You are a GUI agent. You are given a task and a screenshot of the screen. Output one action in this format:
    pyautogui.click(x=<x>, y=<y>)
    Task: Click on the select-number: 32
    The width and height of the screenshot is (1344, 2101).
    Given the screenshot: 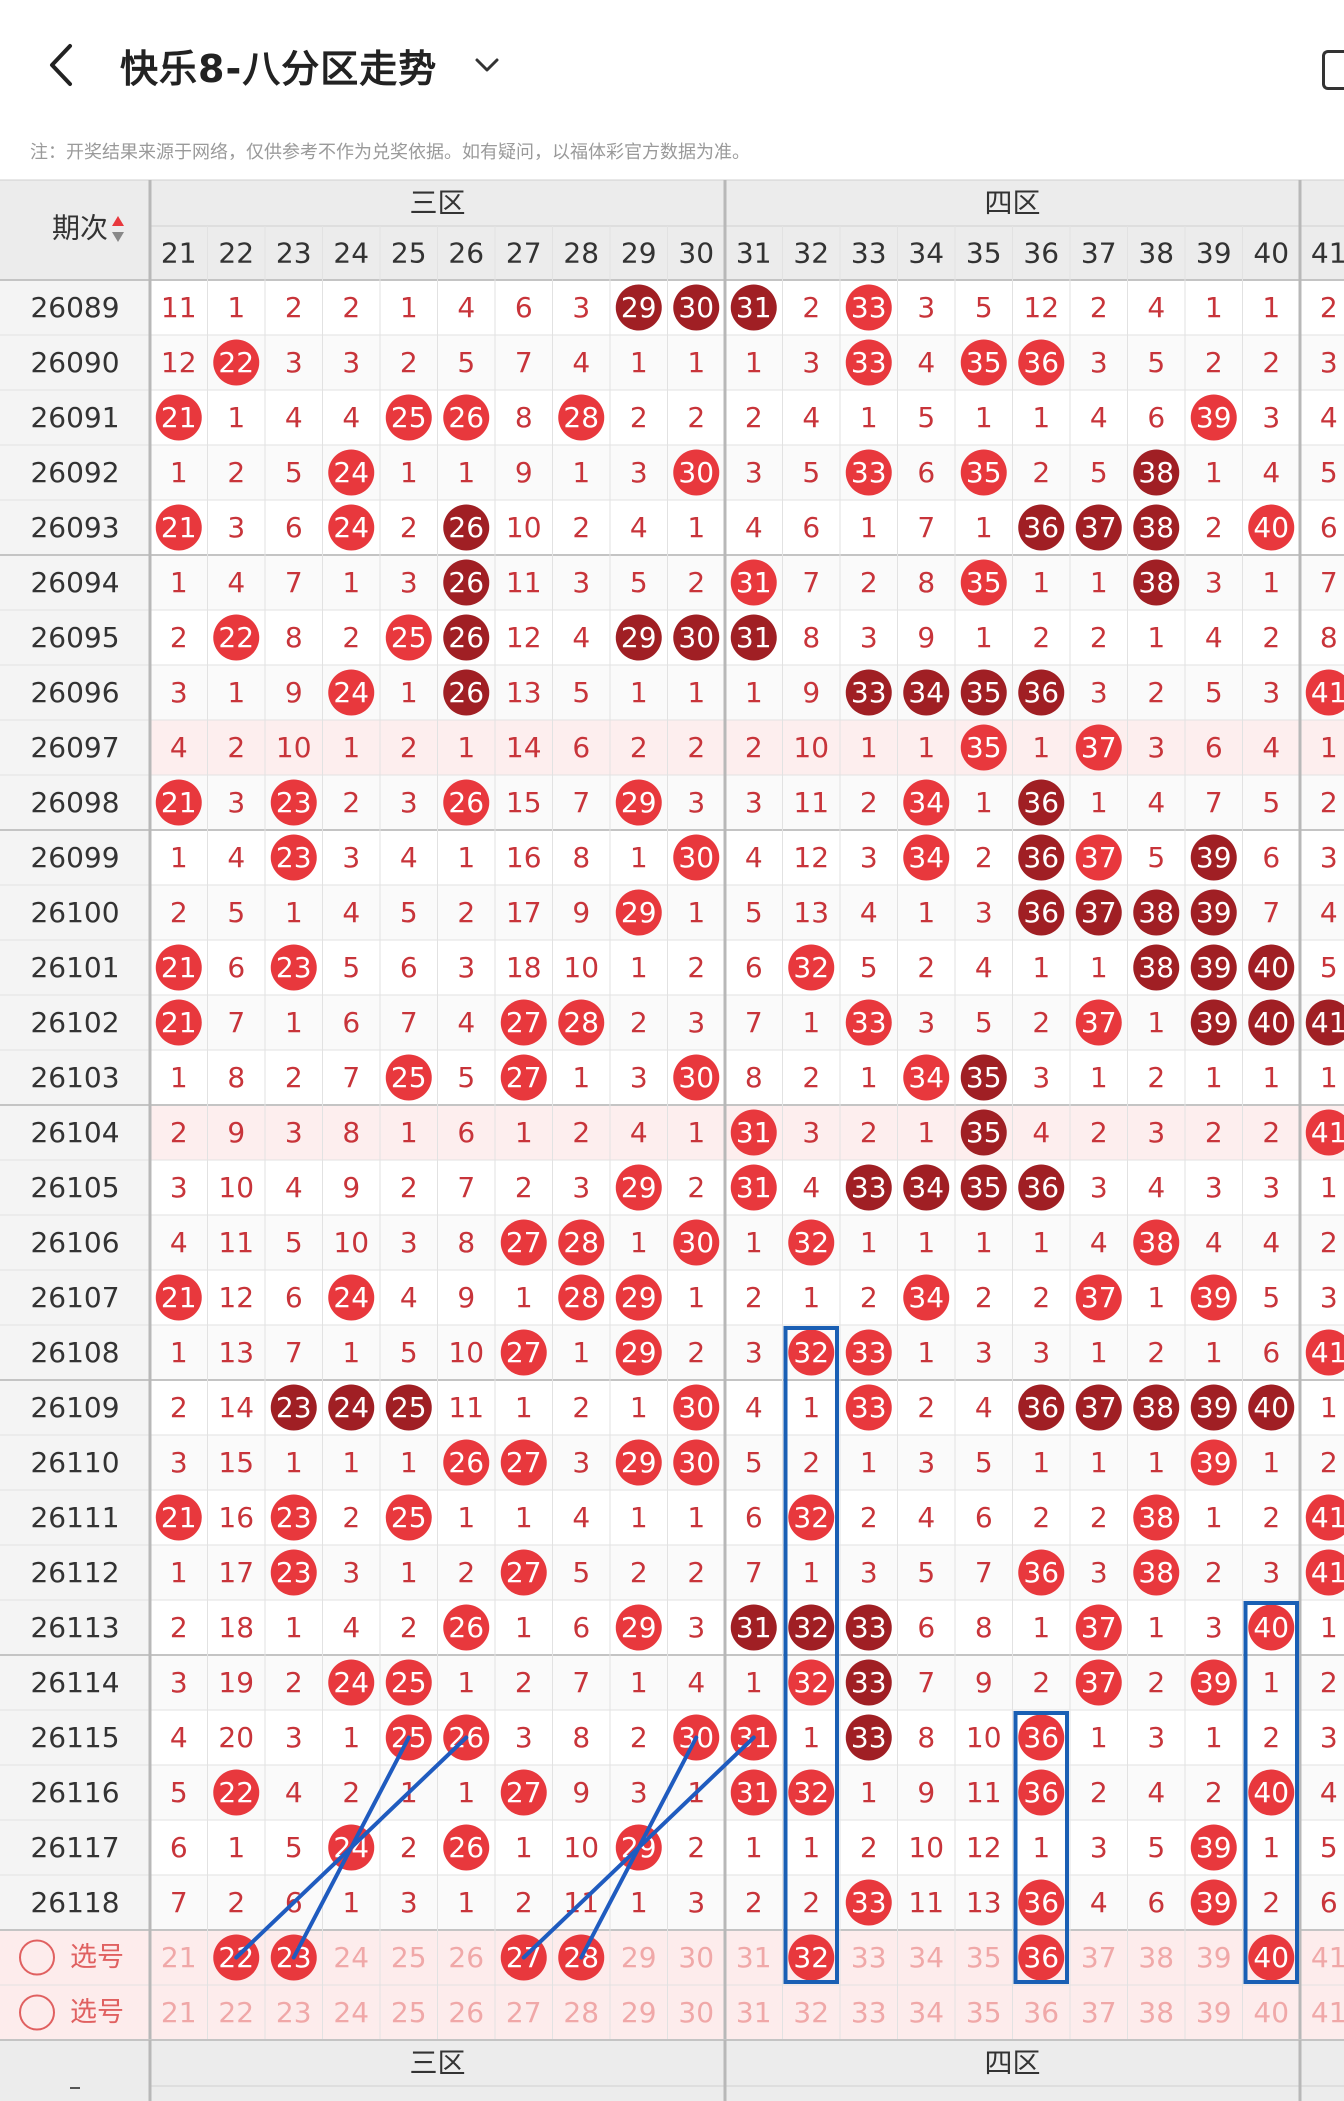 What is the action you would take?
    pyautogui.click(x=811, y=2012)
    